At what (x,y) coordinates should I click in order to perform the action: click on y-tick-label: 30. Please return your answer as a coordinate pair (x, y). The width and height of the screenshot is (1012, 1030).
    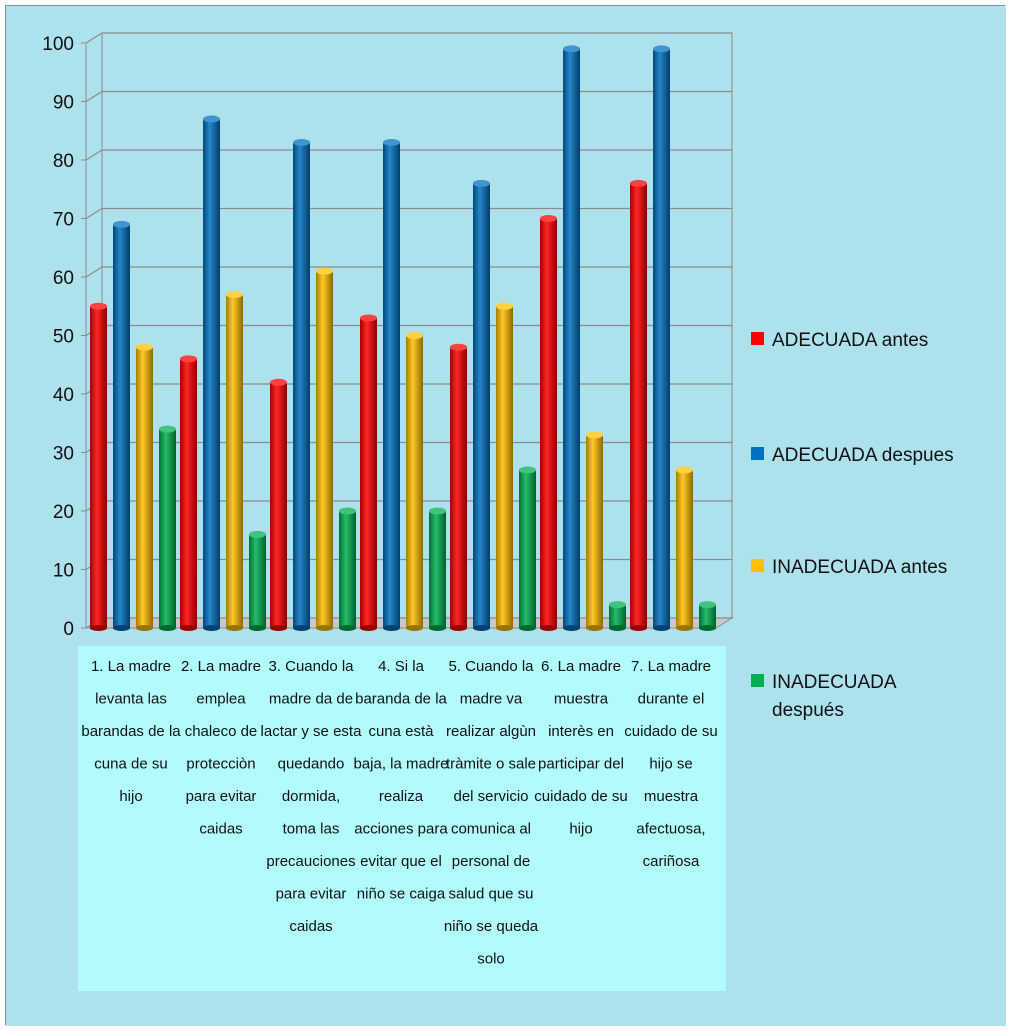
    Looking at the image, I should click on (63, 454).